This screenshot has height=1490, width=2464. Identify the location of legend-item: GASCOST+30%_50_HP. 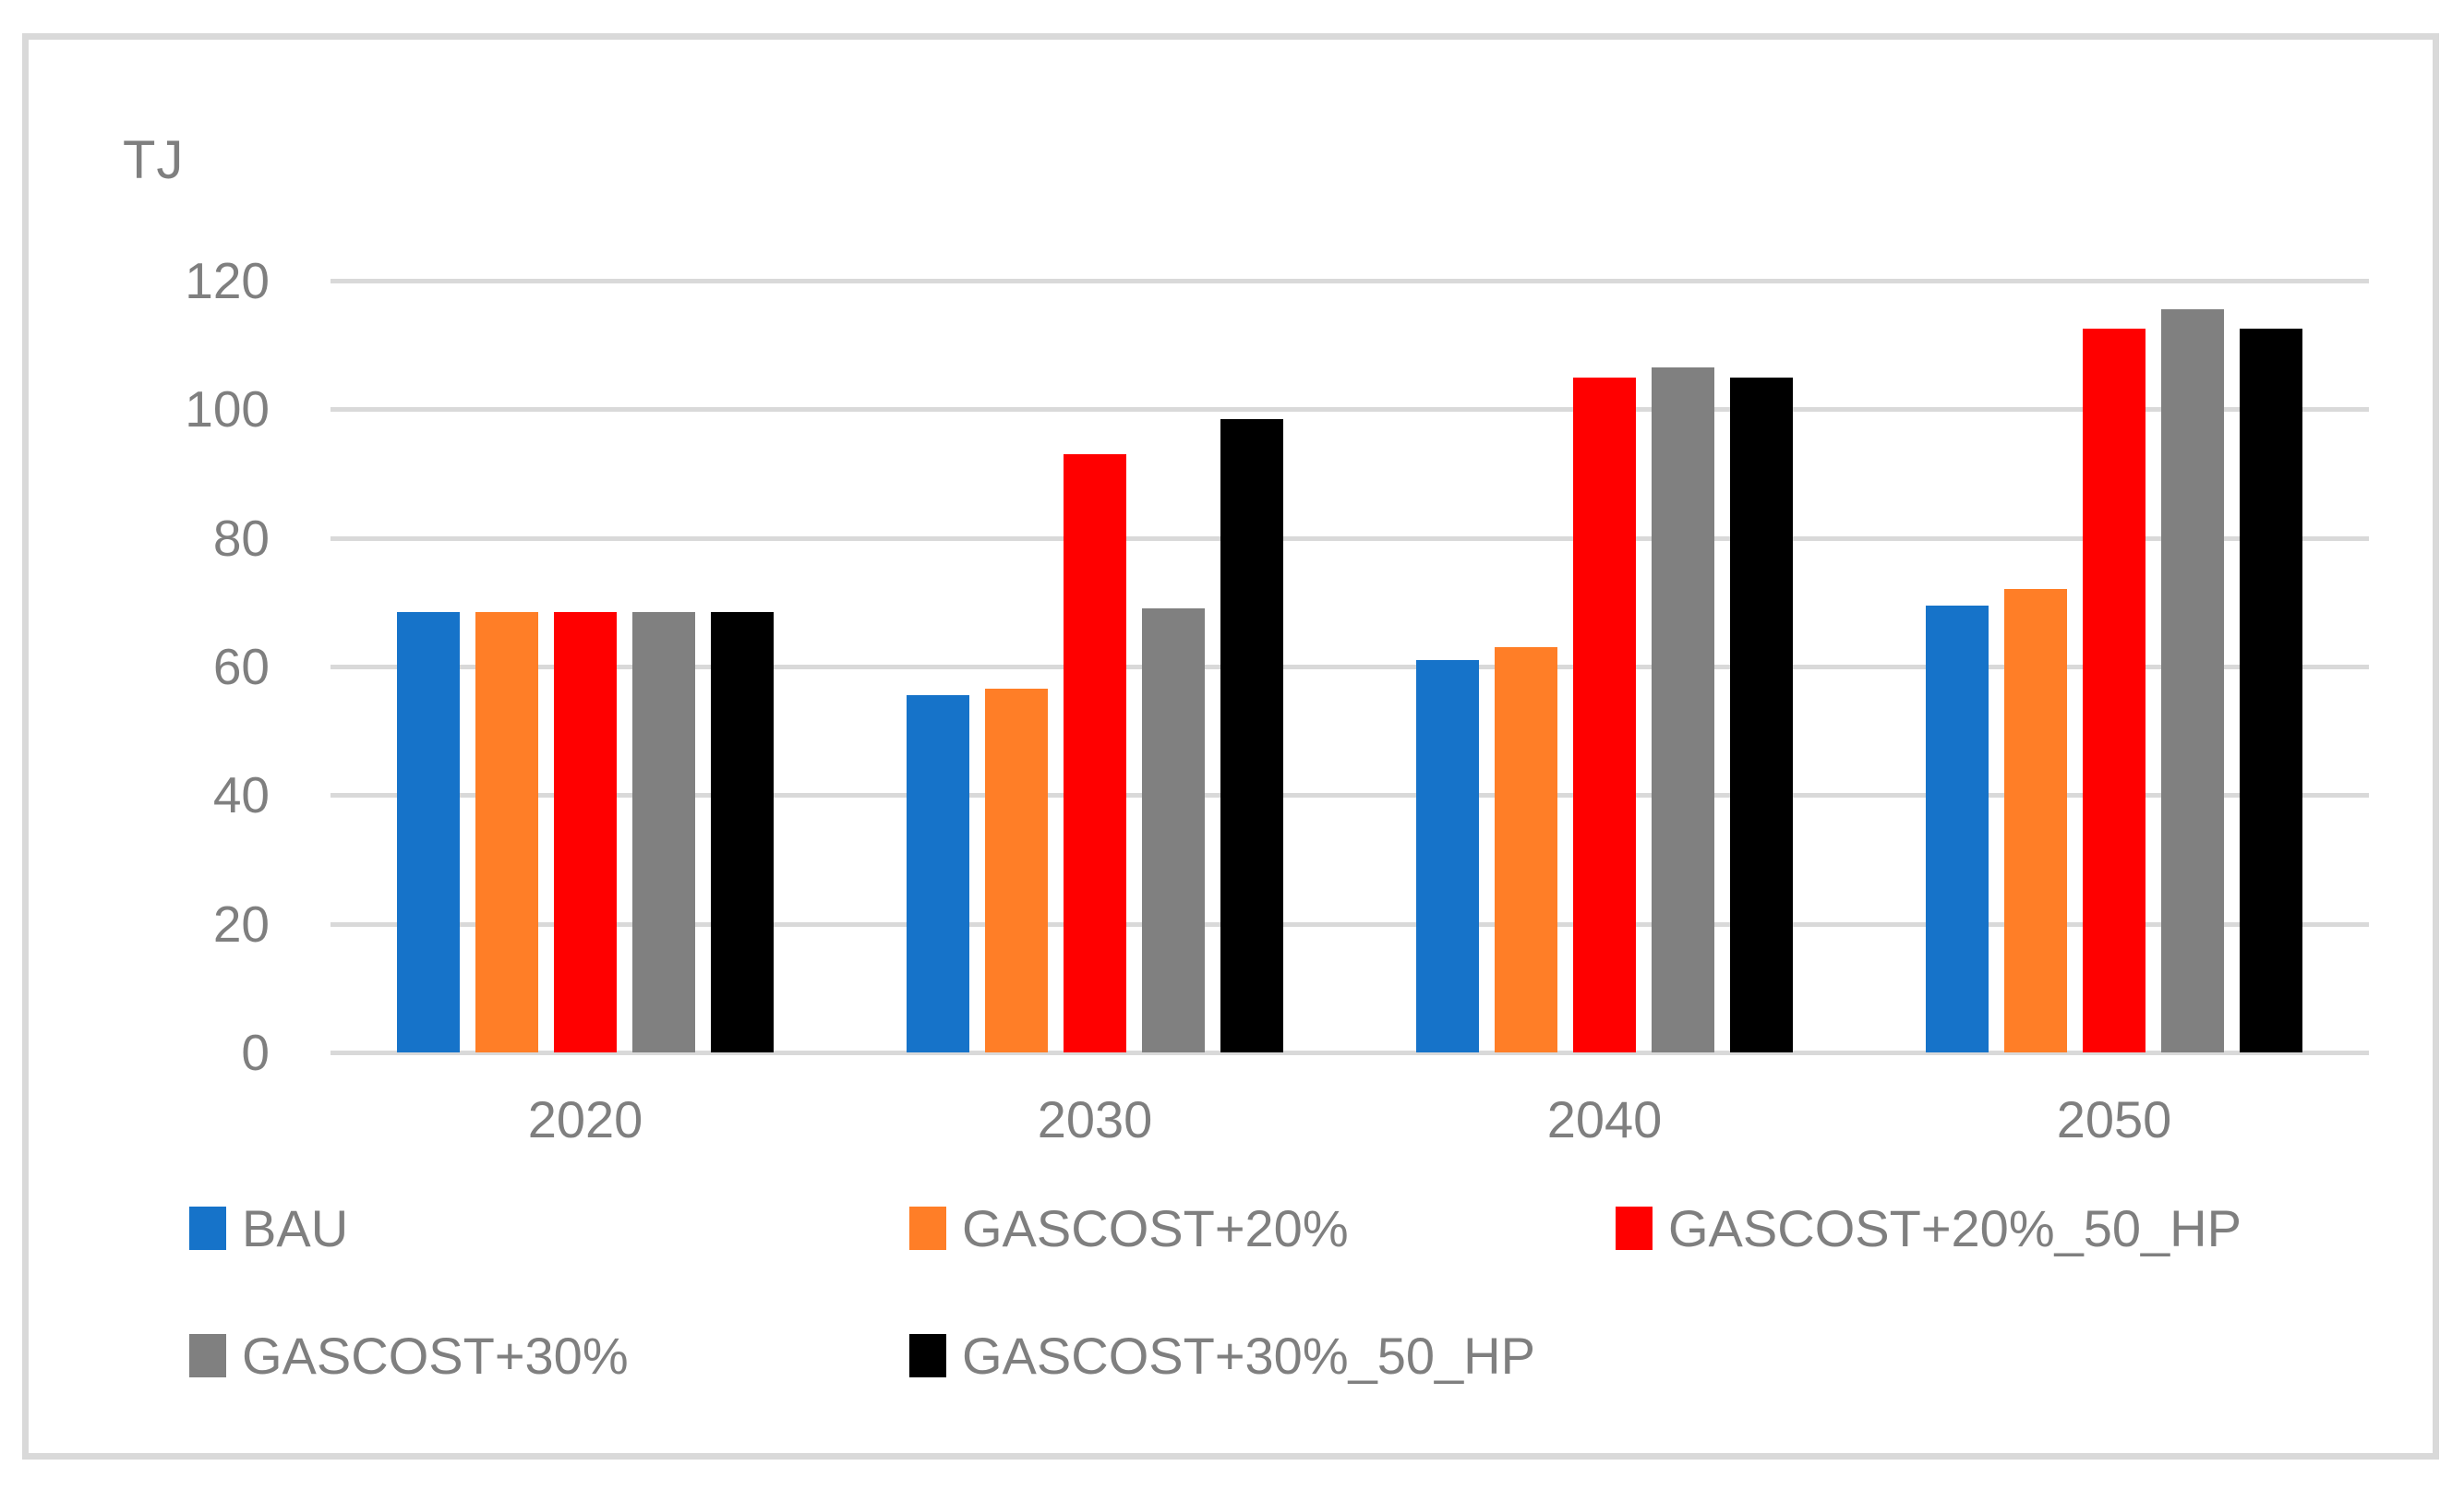
(1222, 1355).